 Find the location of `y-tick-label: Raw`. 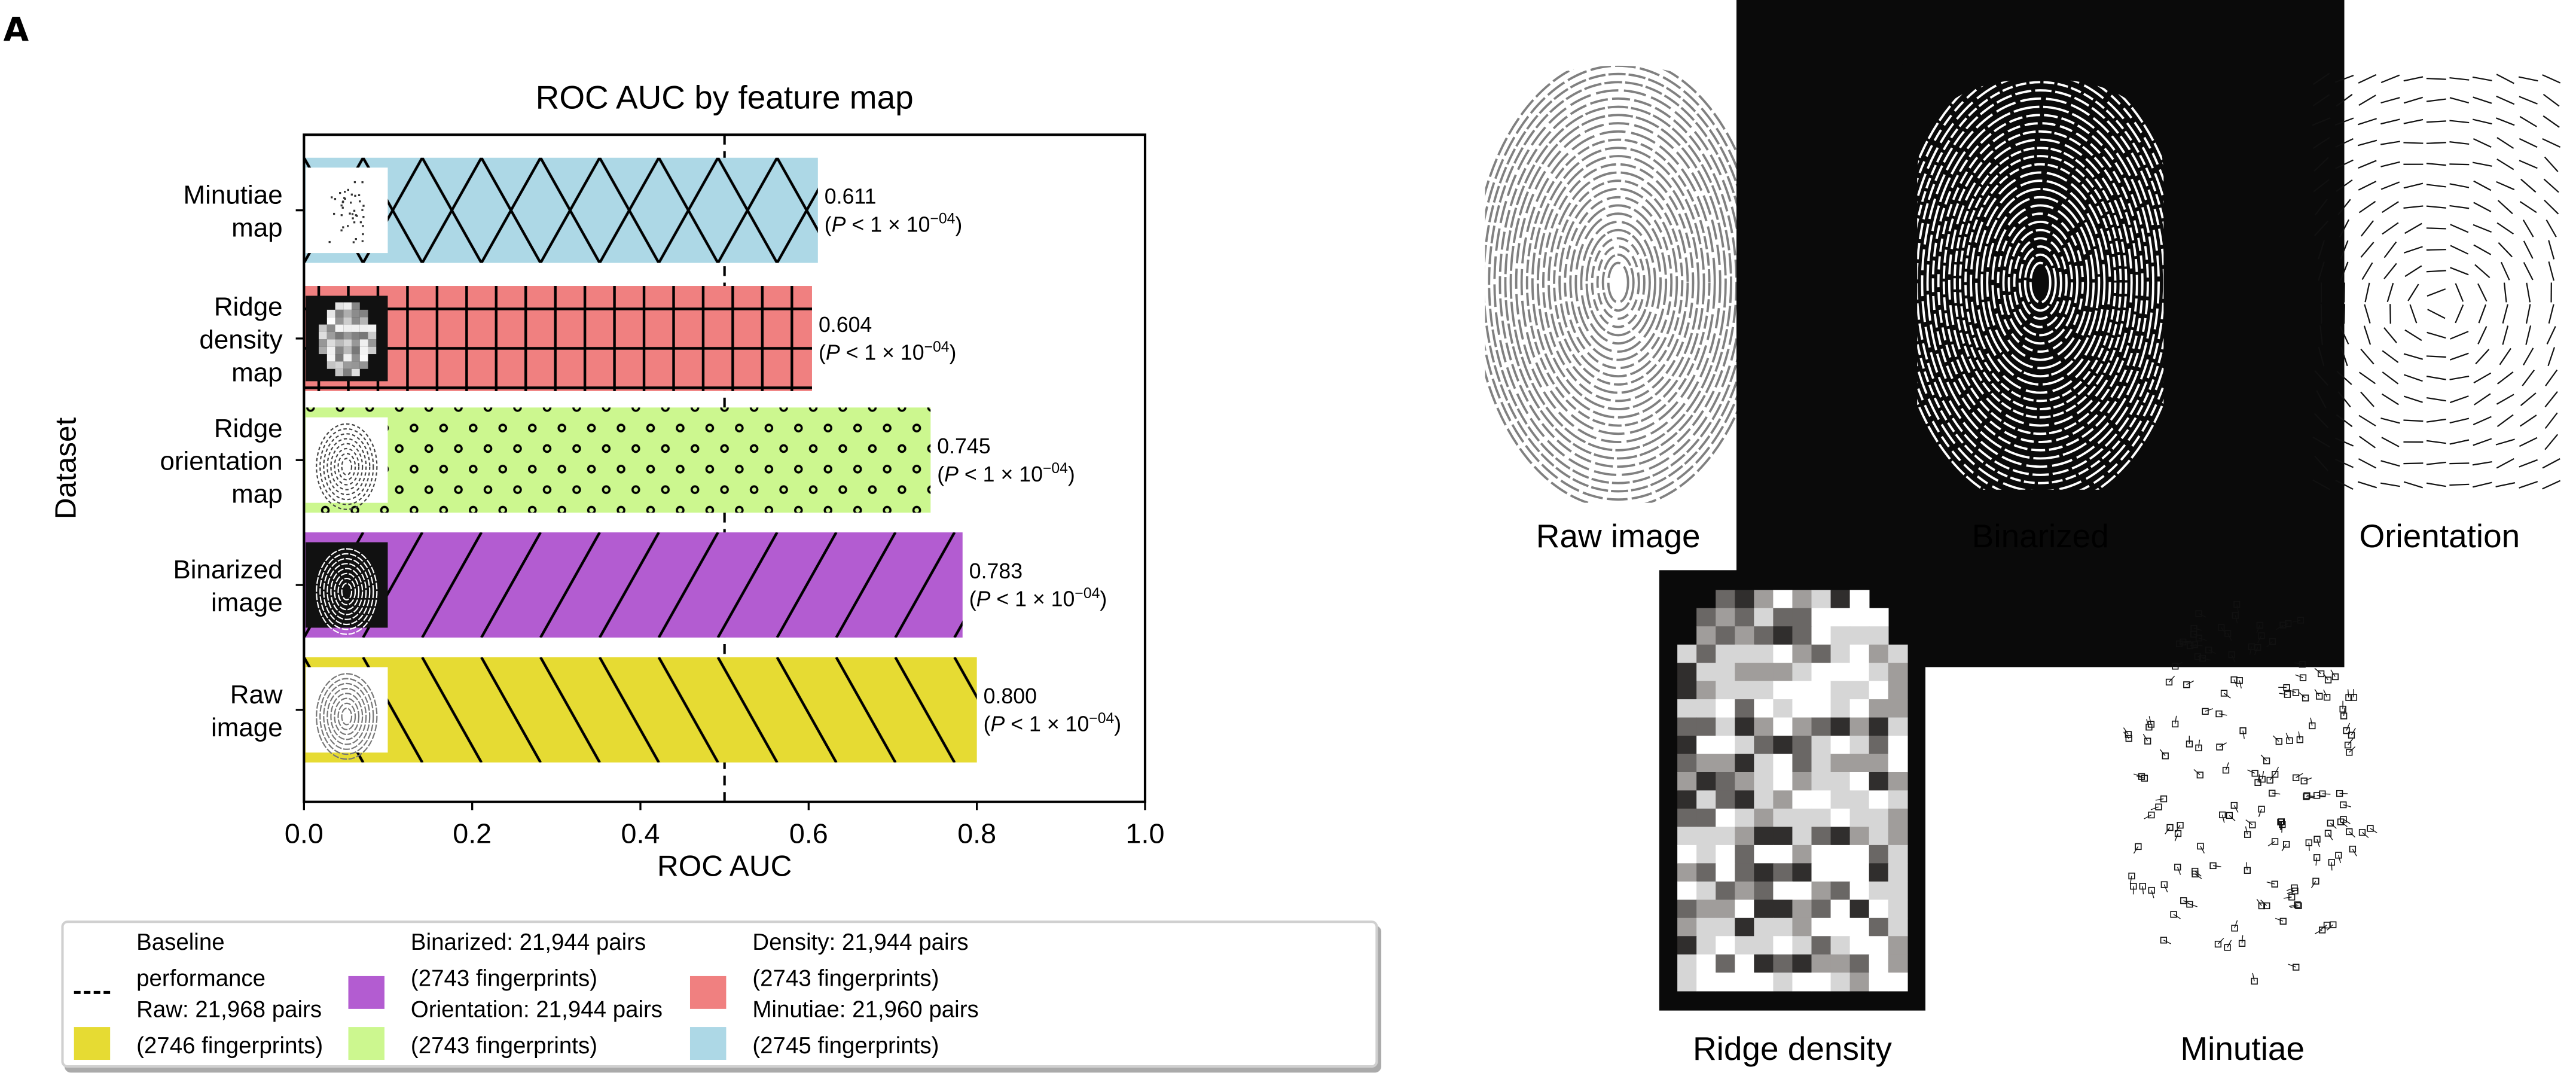

y-tick-label: Raw is located at coordinates (256, 694).